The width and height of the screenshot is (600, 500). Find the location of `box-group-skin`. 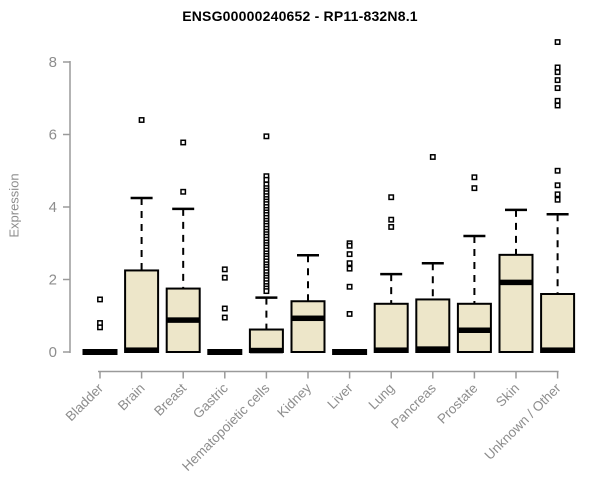

box-group-skin is located at coordinates (516, 281).